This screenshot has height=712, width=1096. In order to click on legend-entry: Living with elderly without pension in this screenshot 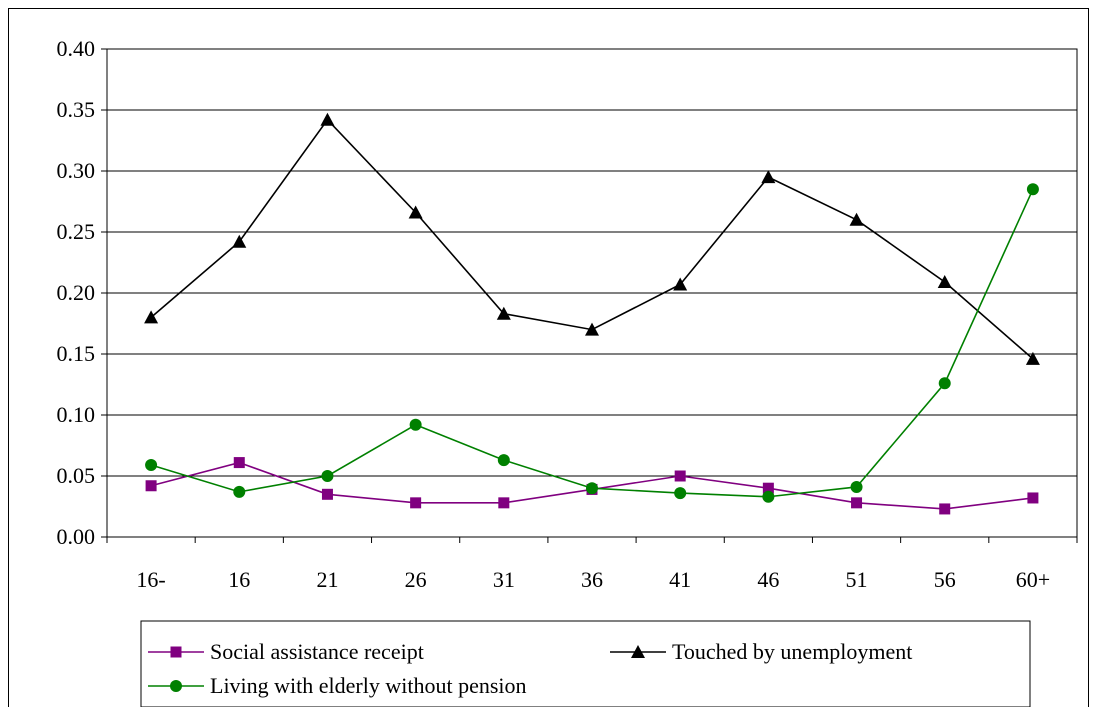, I will do `click(337, 685)`.